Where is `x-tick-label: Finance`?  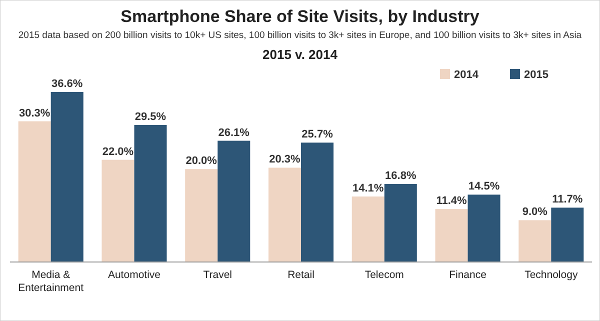
x-tick-label: Finance is located at coordinates (468, 275).